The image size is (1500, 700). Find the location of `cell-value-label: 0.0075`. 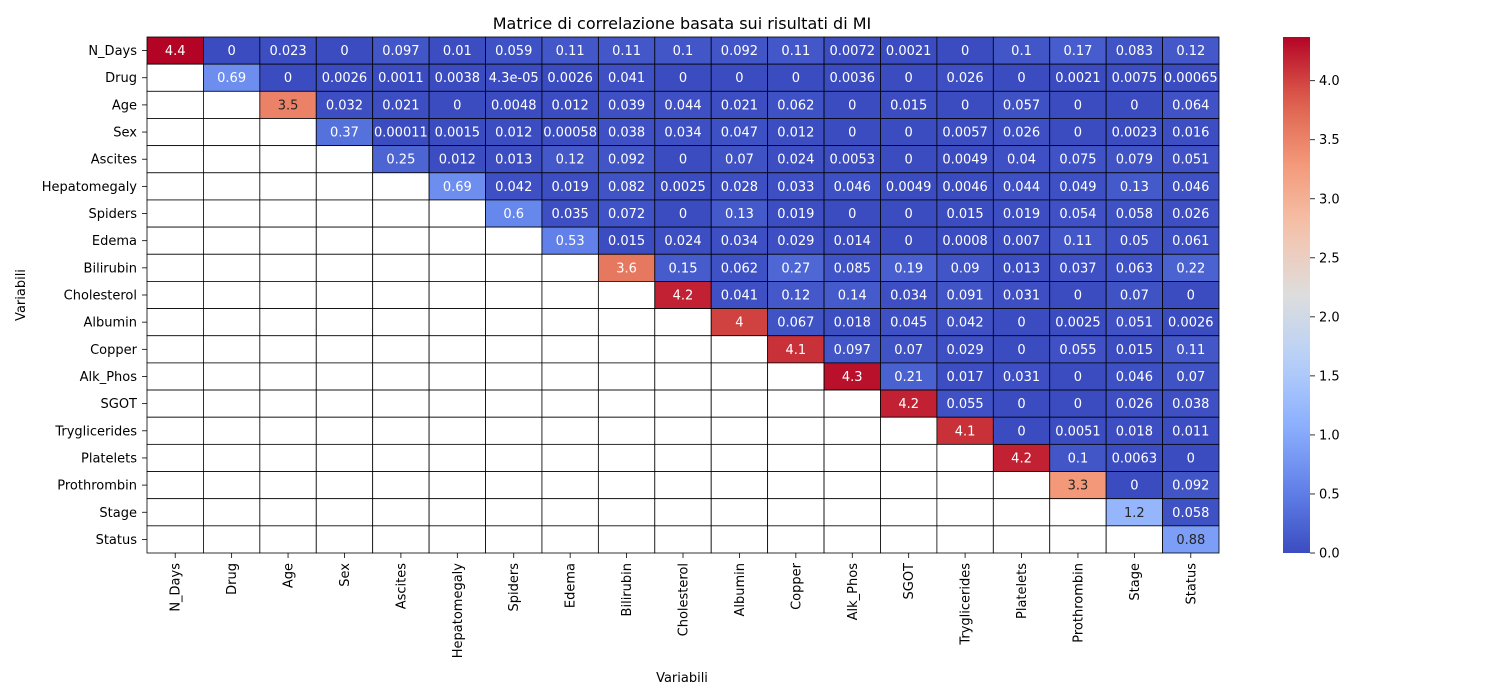

cell-value-label: 0.0075 is located at coordinates (1135, 78).